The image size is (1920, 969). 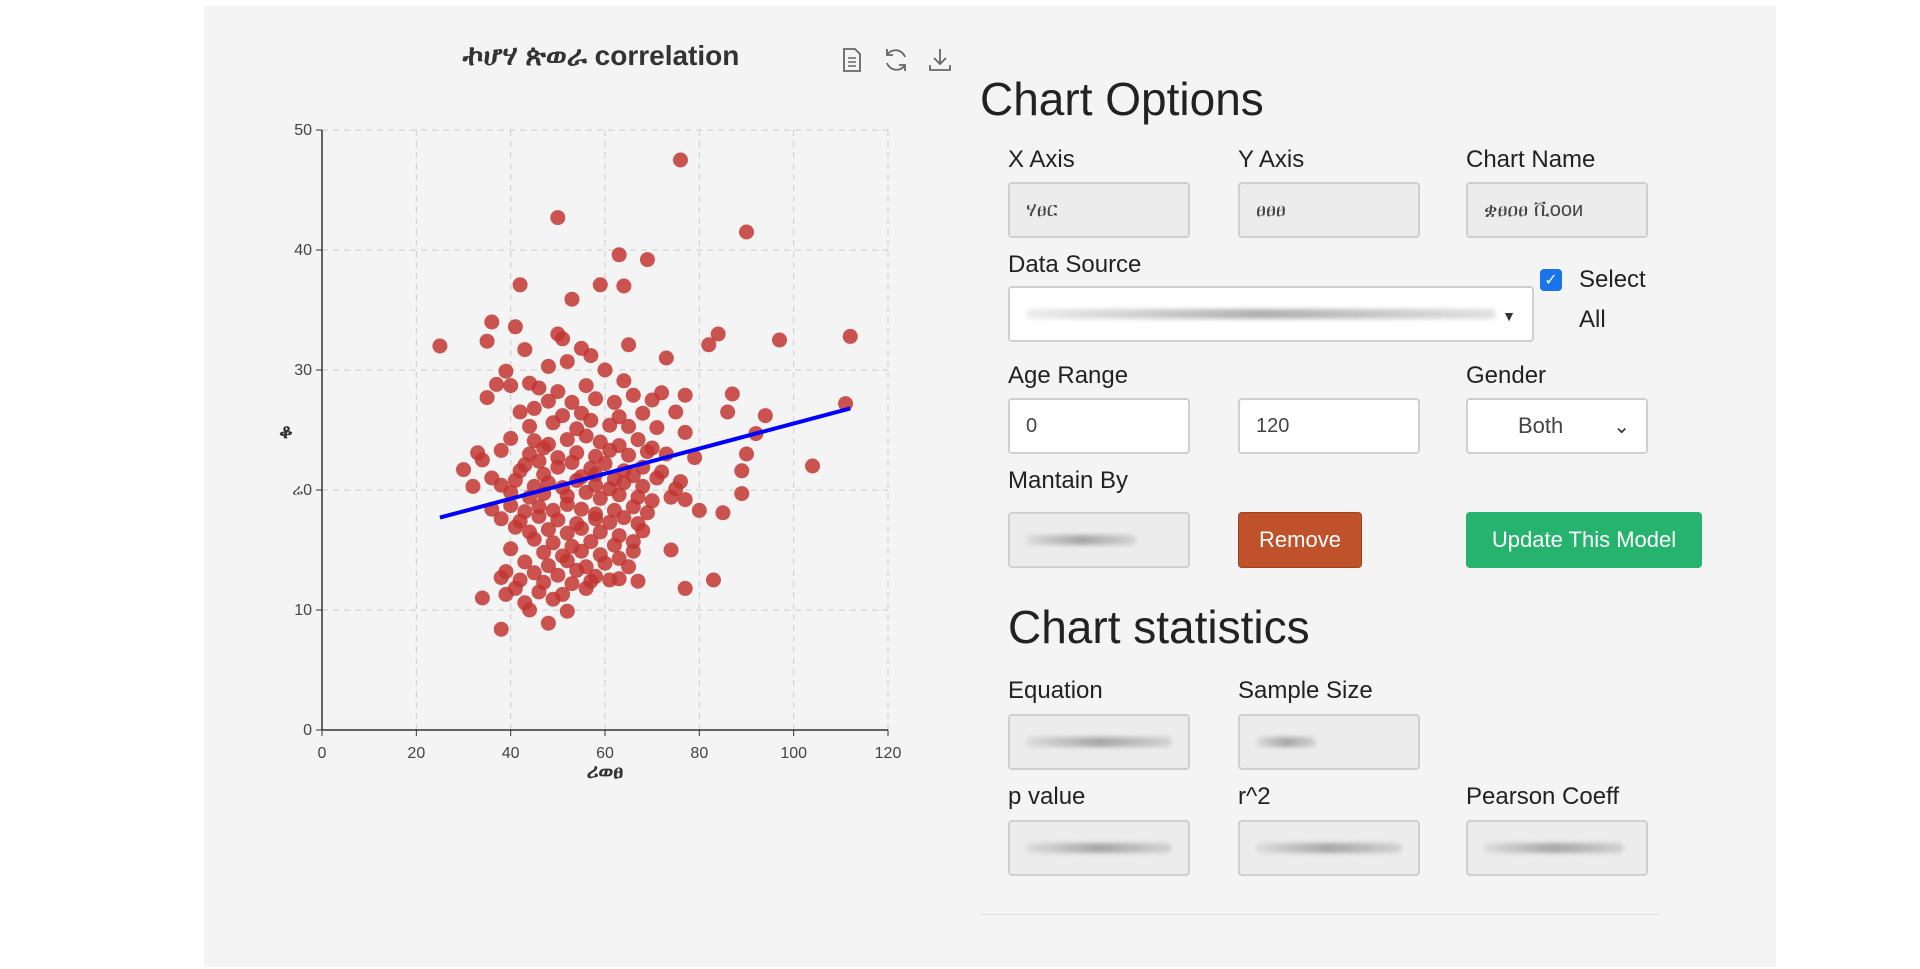 I want to click on equation-field, so click(x=1099, y=742).